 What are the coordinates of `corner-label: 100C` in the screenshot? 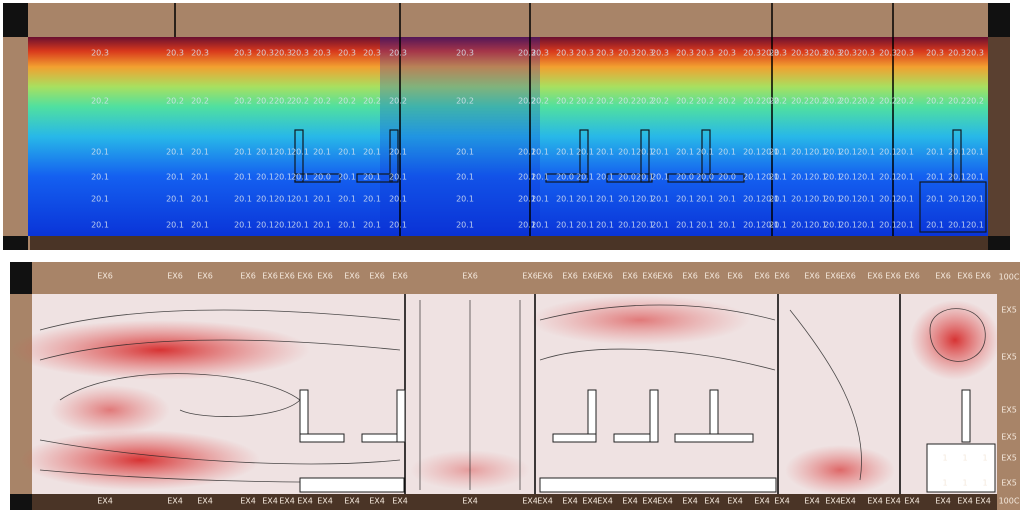 It's located at (1009, 501).